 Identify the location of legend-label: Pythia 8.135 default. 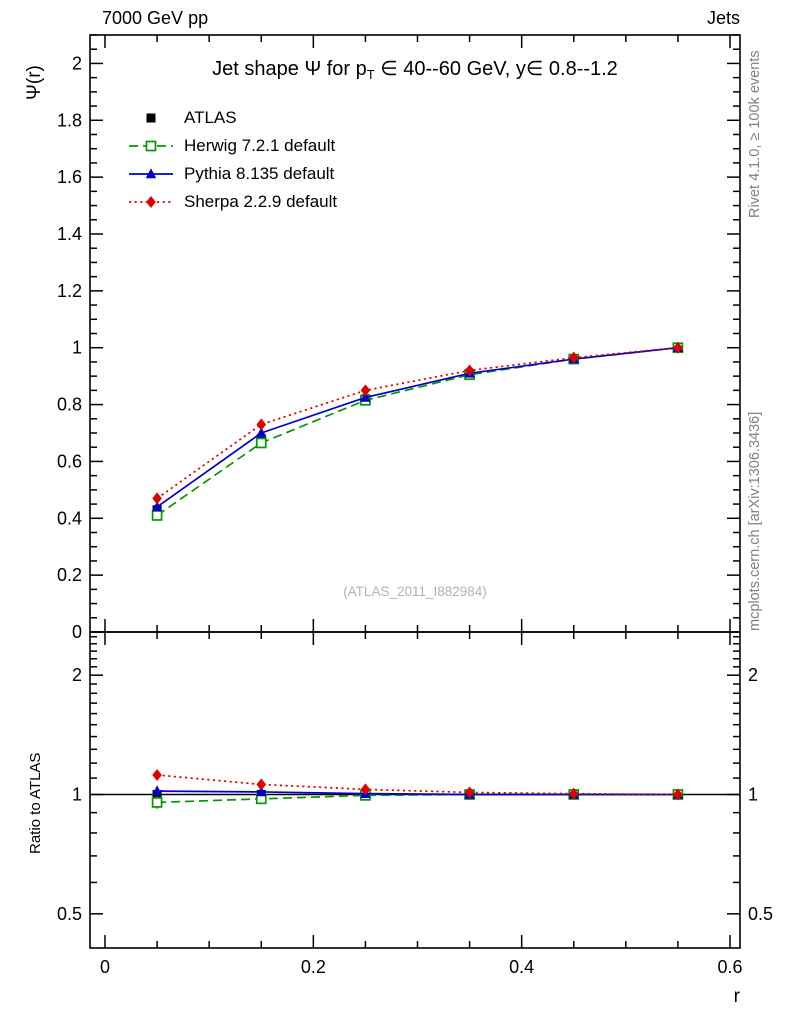
(259, 173).